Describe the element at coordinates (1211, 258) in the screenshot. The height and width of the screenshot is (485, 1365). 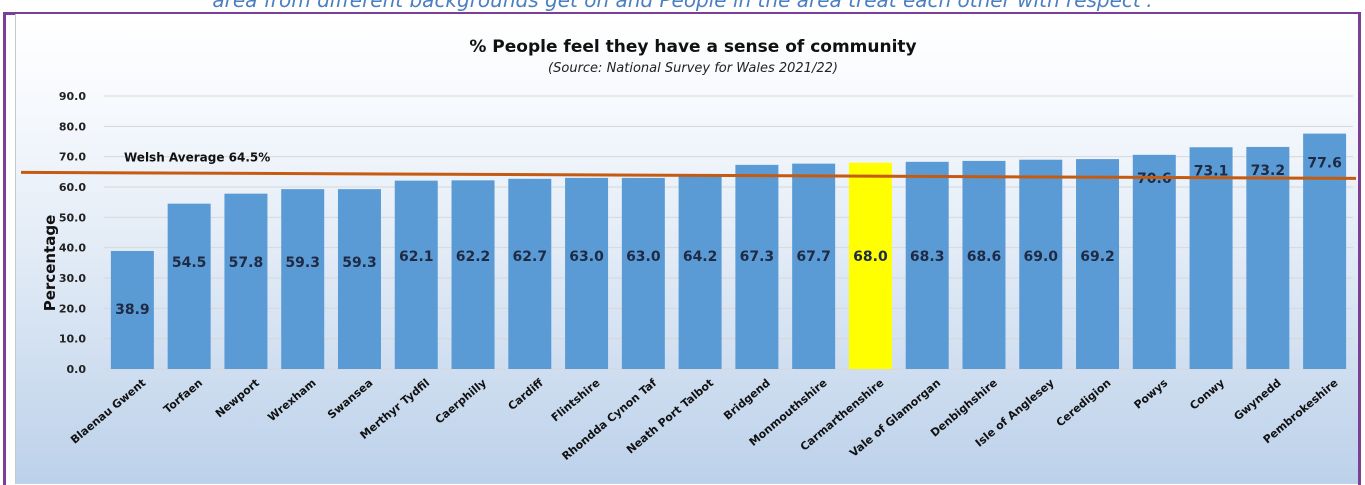
I see `bar-conwy` at that location.